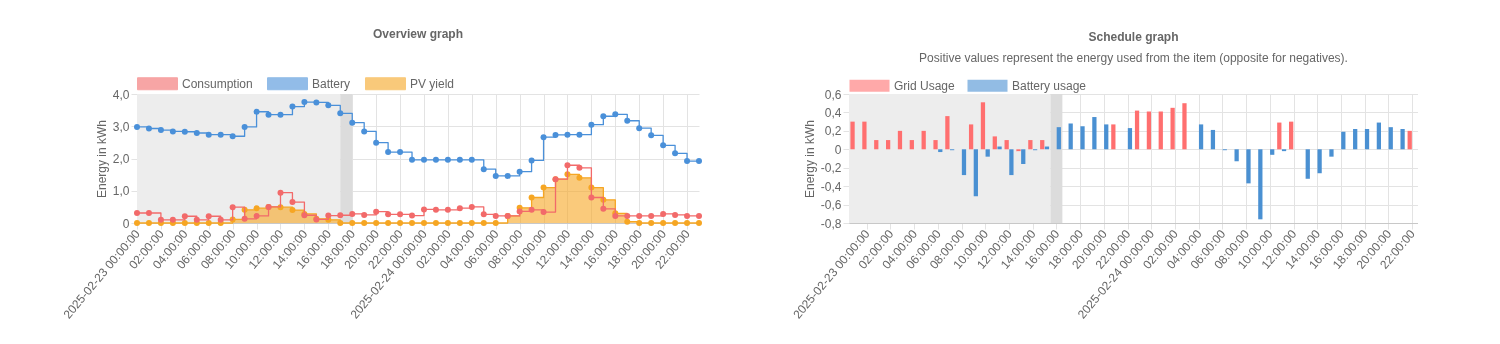  I want to click on legend-label: Consumption, so click(217, 83).